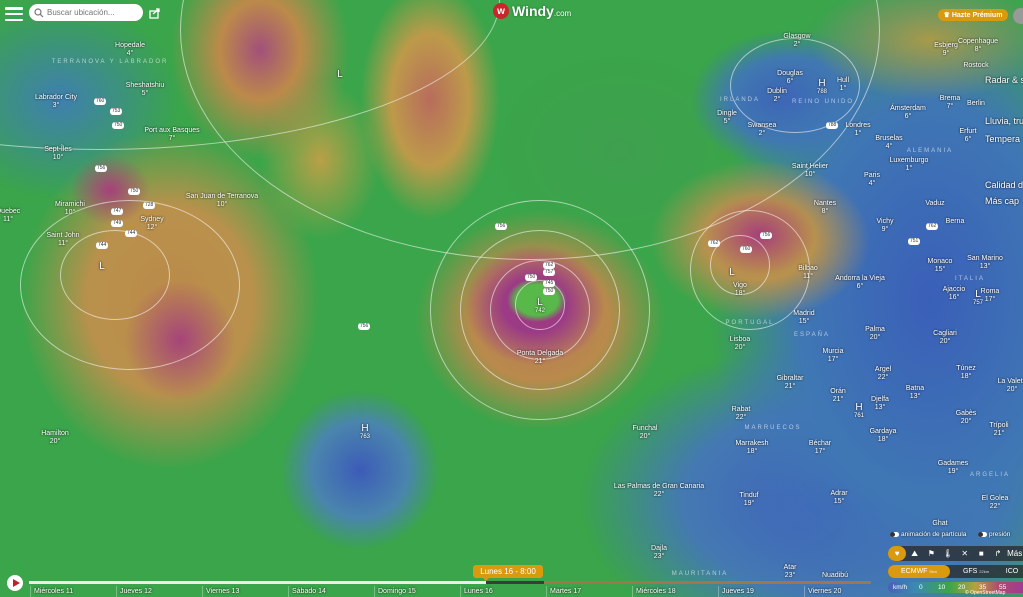 This screenshot has height=597, width=1023. Describe the element at coordinates (1003, 139) in the screenshot. I see `menu-temperature: Tempera` at that location.